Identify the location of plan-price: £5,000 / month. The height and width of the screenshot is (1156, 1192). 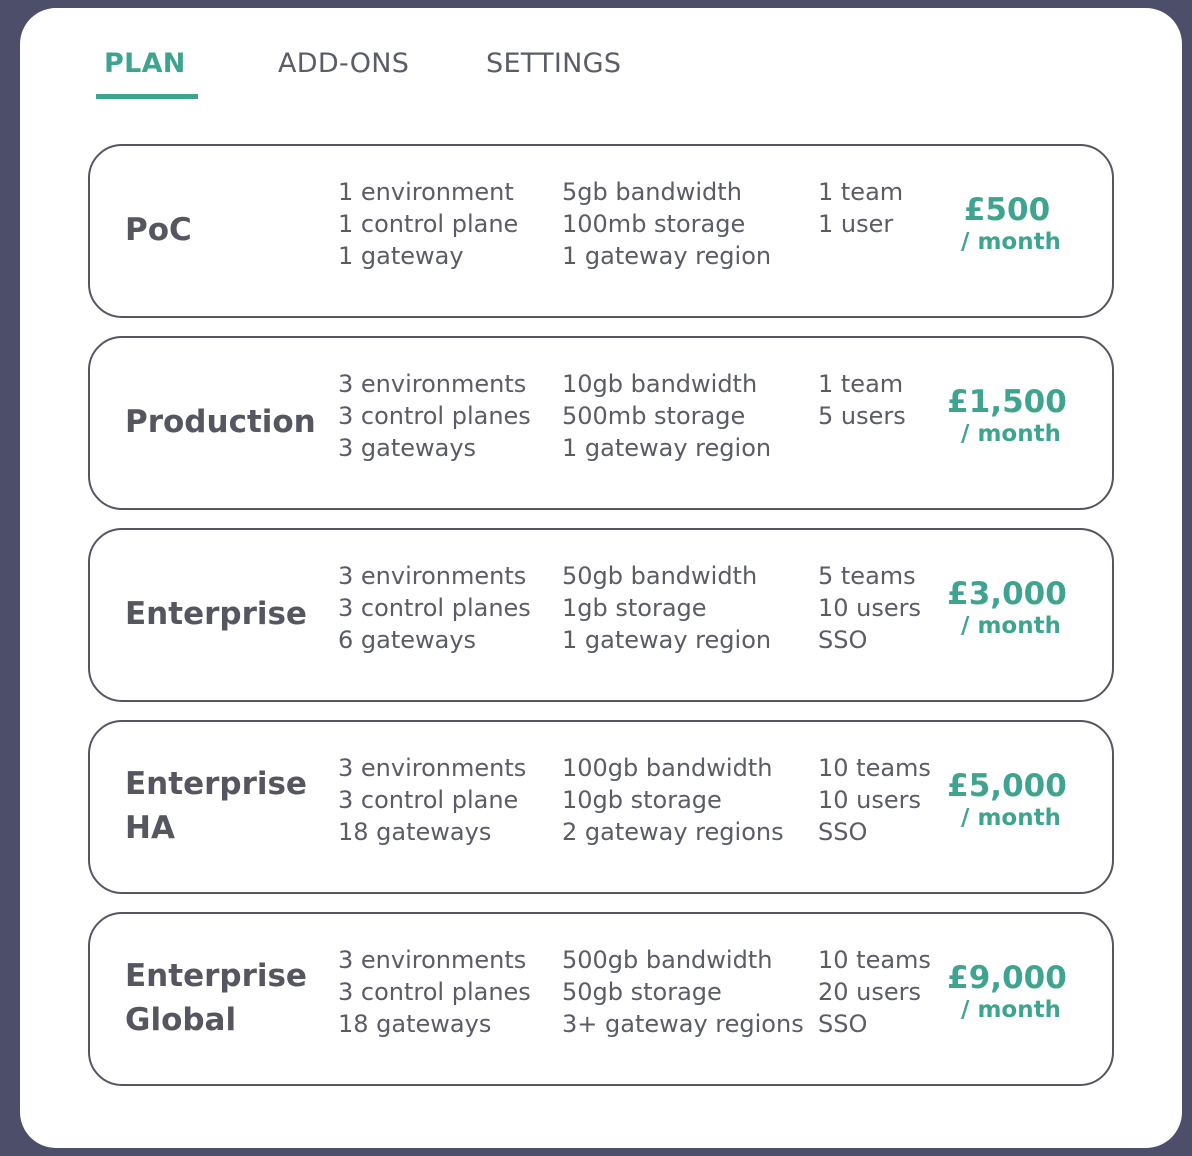
(1007, 800).